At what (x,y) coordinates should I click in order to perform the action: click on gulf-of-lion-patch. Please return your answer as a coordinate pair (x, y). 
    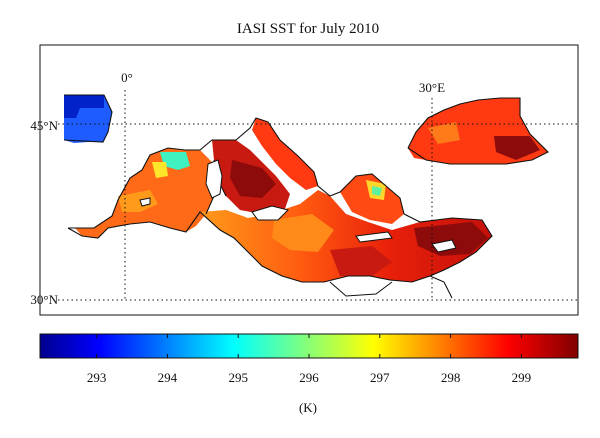
    Looking at the image, I should click on (175, 161).